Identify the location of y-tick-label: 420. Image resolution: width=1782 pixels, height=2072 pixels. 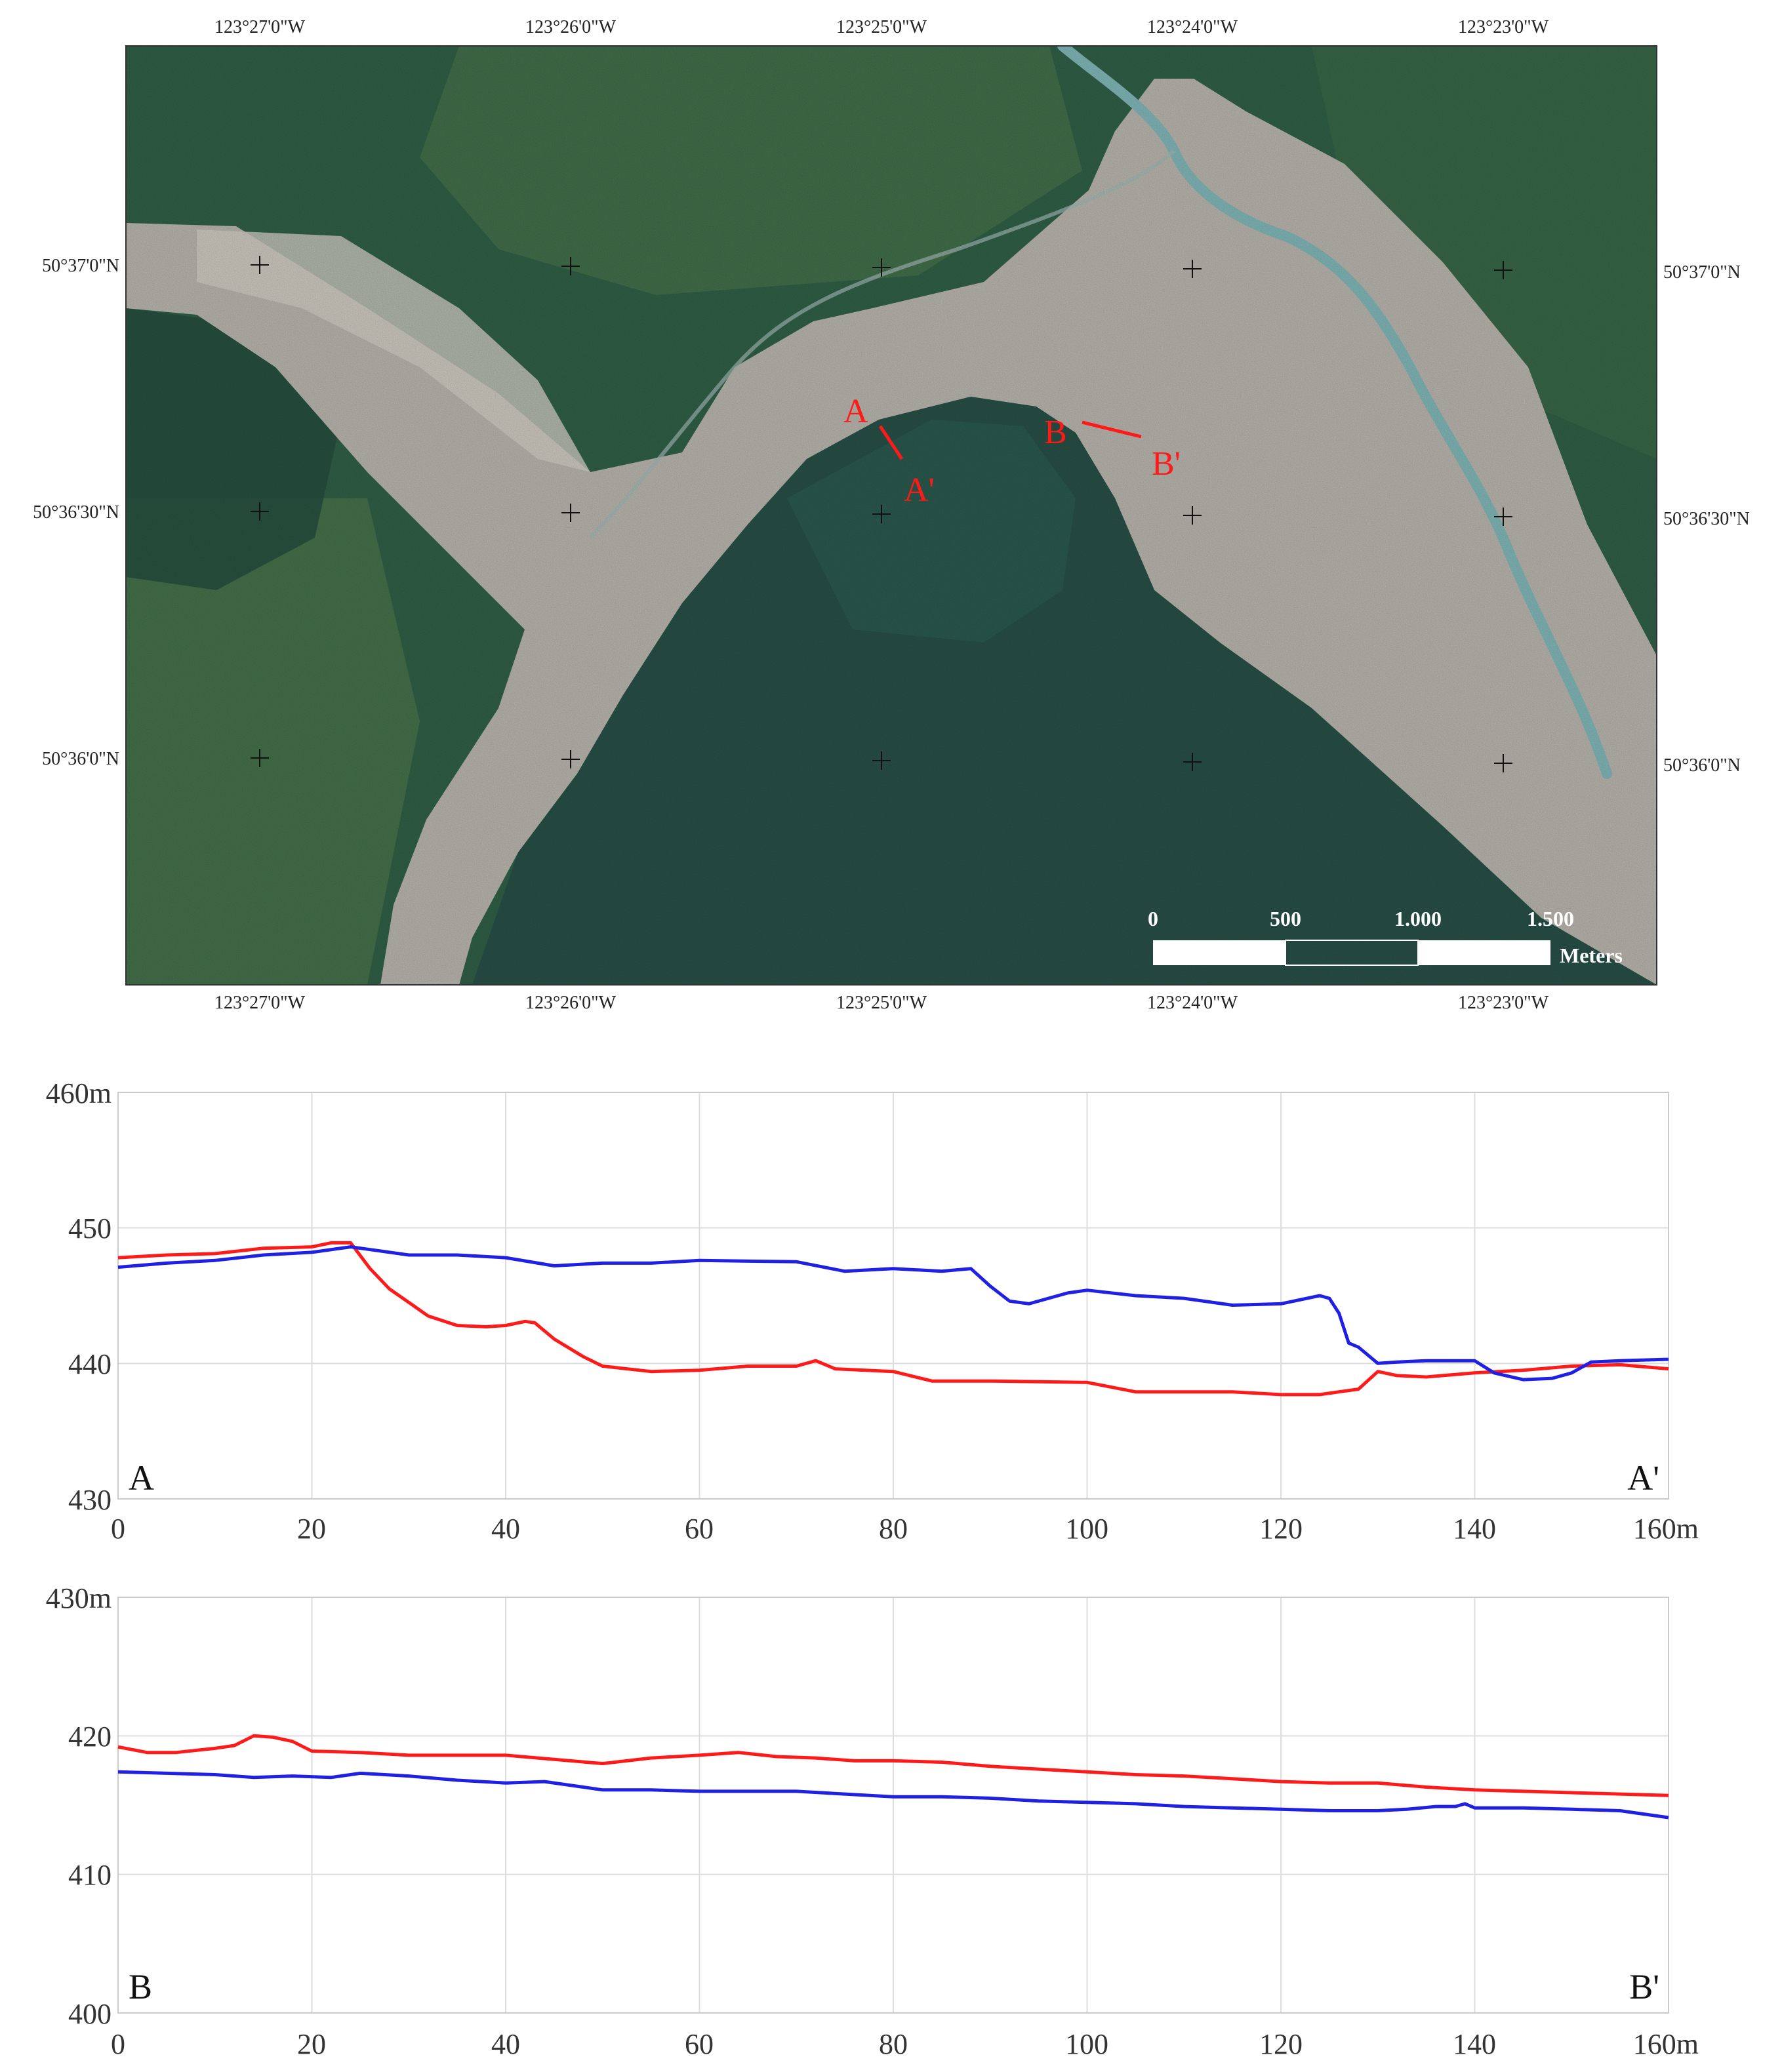
(89, 1737).